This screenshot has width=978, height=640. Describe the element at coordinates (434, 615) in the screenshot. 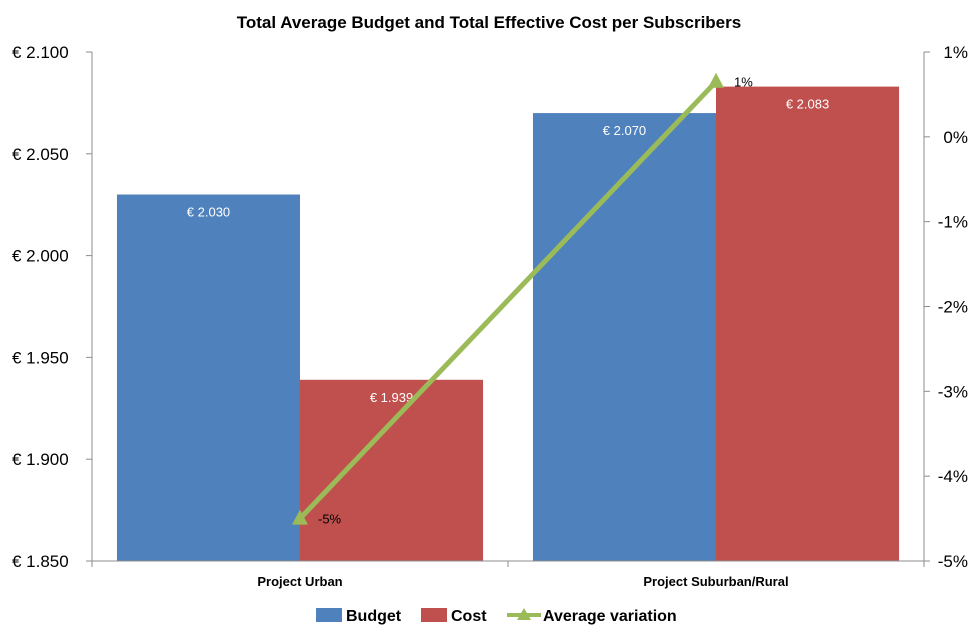

I see `legend-swatch-cost` at that location.